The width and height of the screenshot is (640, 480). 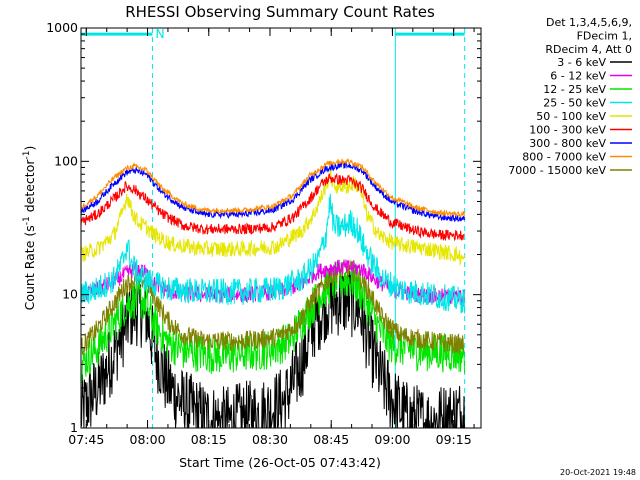 I want to click on footer-date: 20-Oct-2021 19:48, so click(x=598, y=472).